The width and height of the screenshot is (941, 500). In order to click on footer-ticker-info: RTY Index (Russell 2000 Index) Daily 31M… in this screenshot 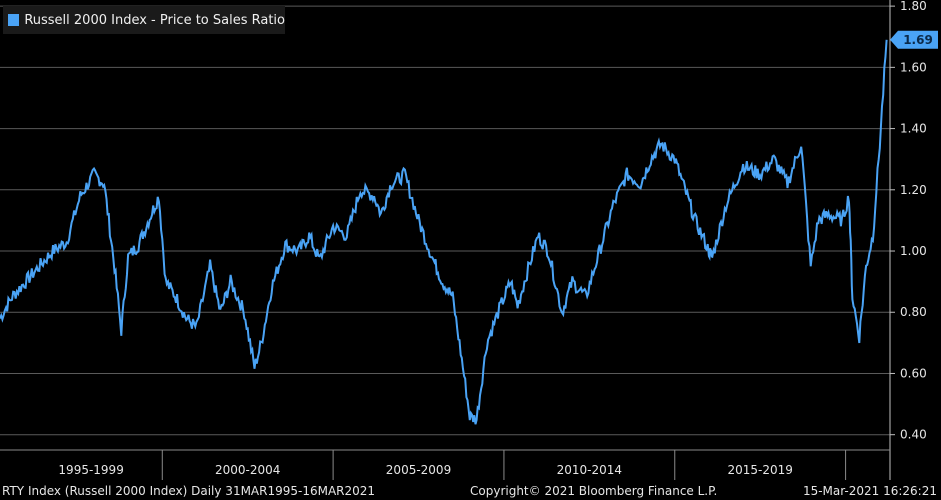, I will do `click(189, 491)`.